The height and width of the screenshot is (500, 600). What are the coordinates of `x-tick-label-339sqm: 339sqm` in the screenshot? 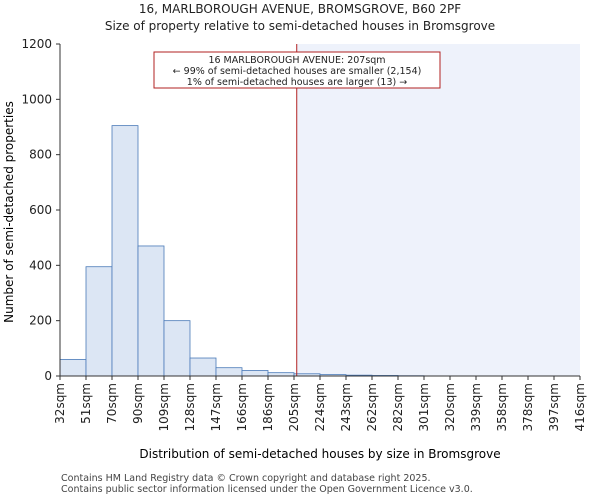 It's located at (476, 407).